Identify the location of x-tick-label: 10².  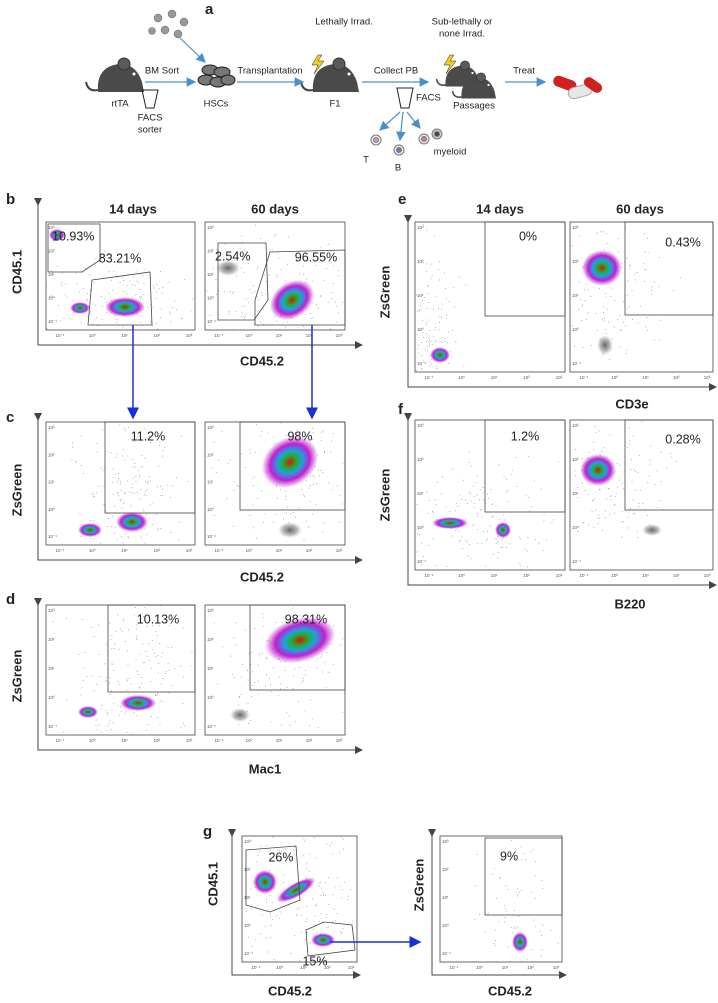
(156, 550).